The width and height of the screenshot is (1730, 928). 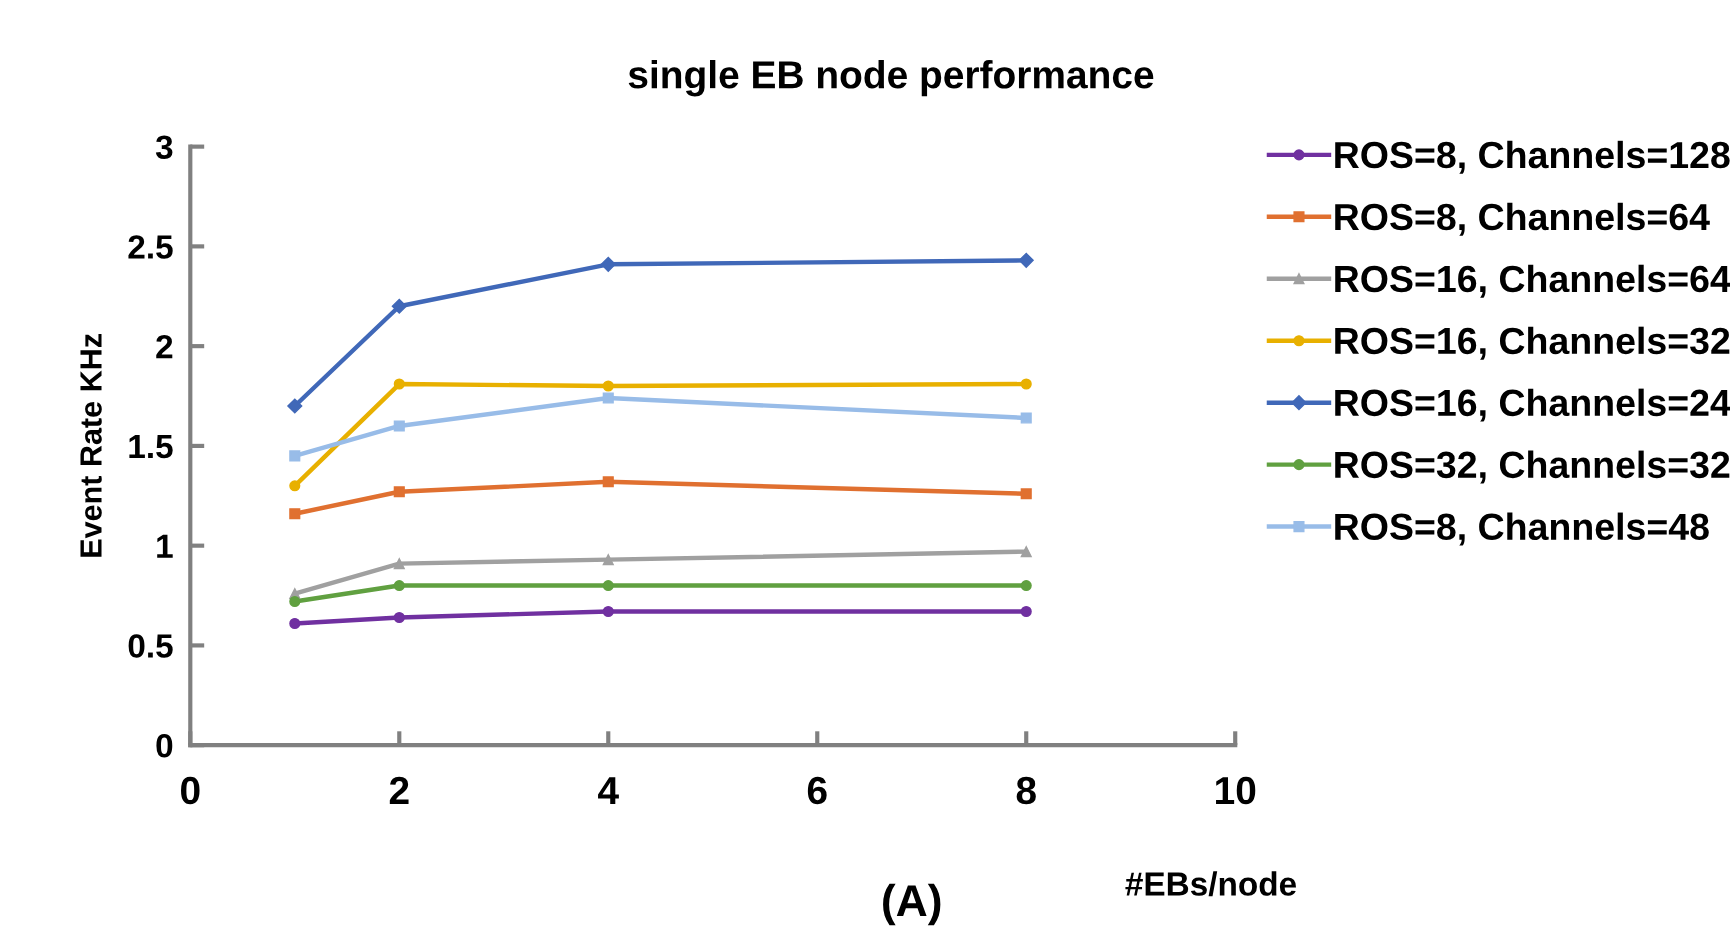 What do you see at coordinates (1532, 281) in the screenshot?
I see `legend-label: ROS=16, Channels=64` at bounding box center [1532, 281].